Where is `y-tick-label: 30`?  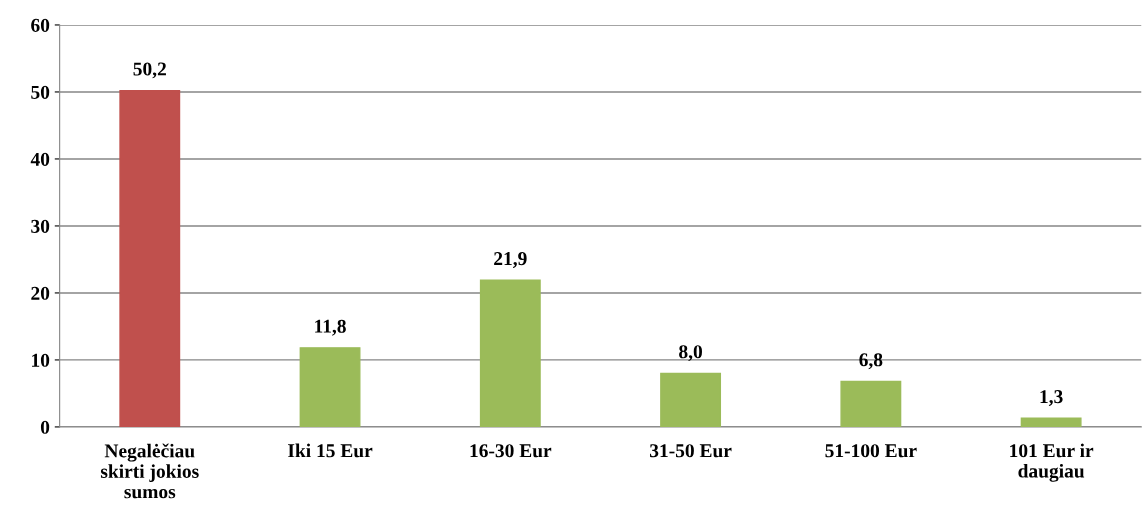 y-tick-label: 30 is located at coordinates (40, 226).